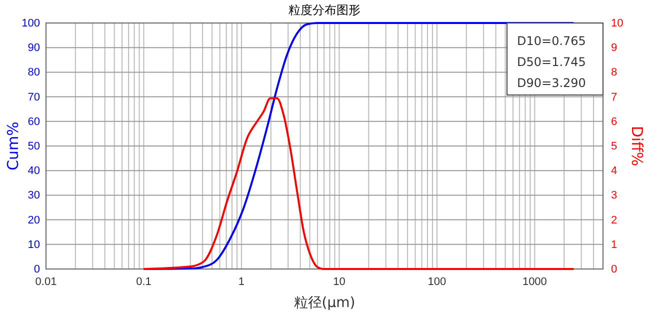 Image resolution: width=650 pixels, height=320 pixels. Describe the element at coordinates (13, 146) in the screenshot. I see `y-axis-title: Cum%` at that location.